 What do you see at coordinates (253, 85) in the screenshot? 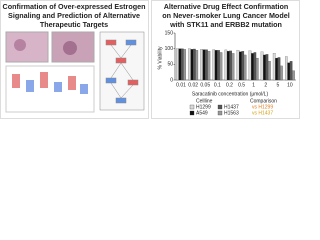
I see `x-tick-label: 1` at bounding box center [253, 85].